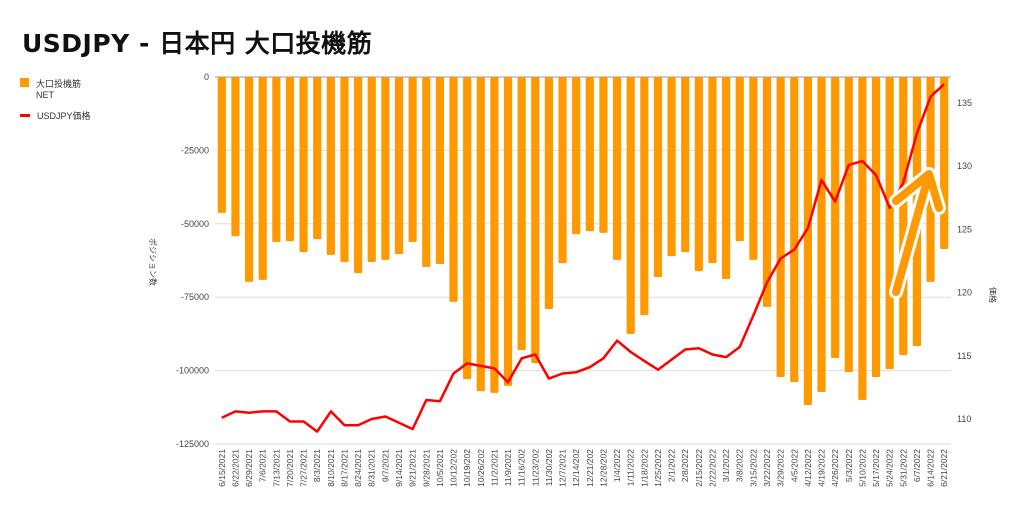 The height and width of the screenshot is (525, 1024). What do you see at coordinates (197, 43) in the screenshot?
I see `chart-title: USDJPY - 日本円 大口投機筋` at bounding box center [197, 43].